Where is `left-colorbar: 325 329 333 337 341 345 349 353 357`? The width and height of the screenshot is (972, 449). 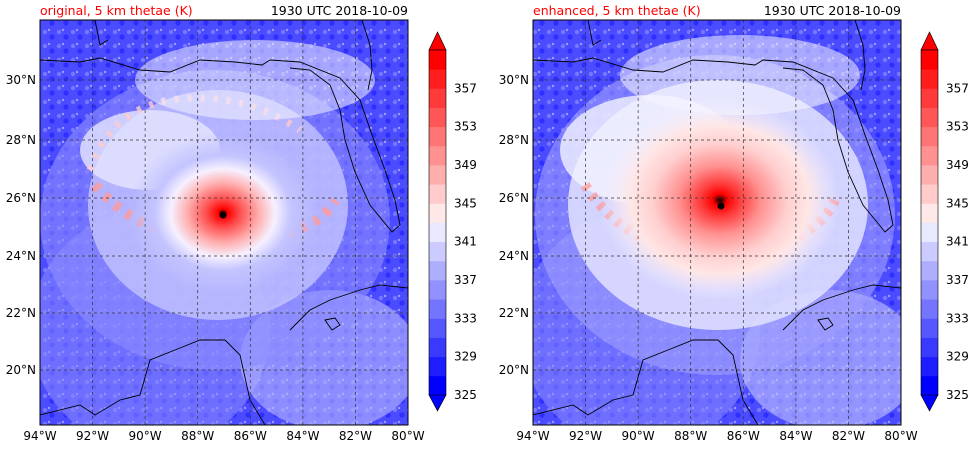
left-colorbar: 325 329 333 337 341 345 349 353 357 is located at coordinates (452, 221).